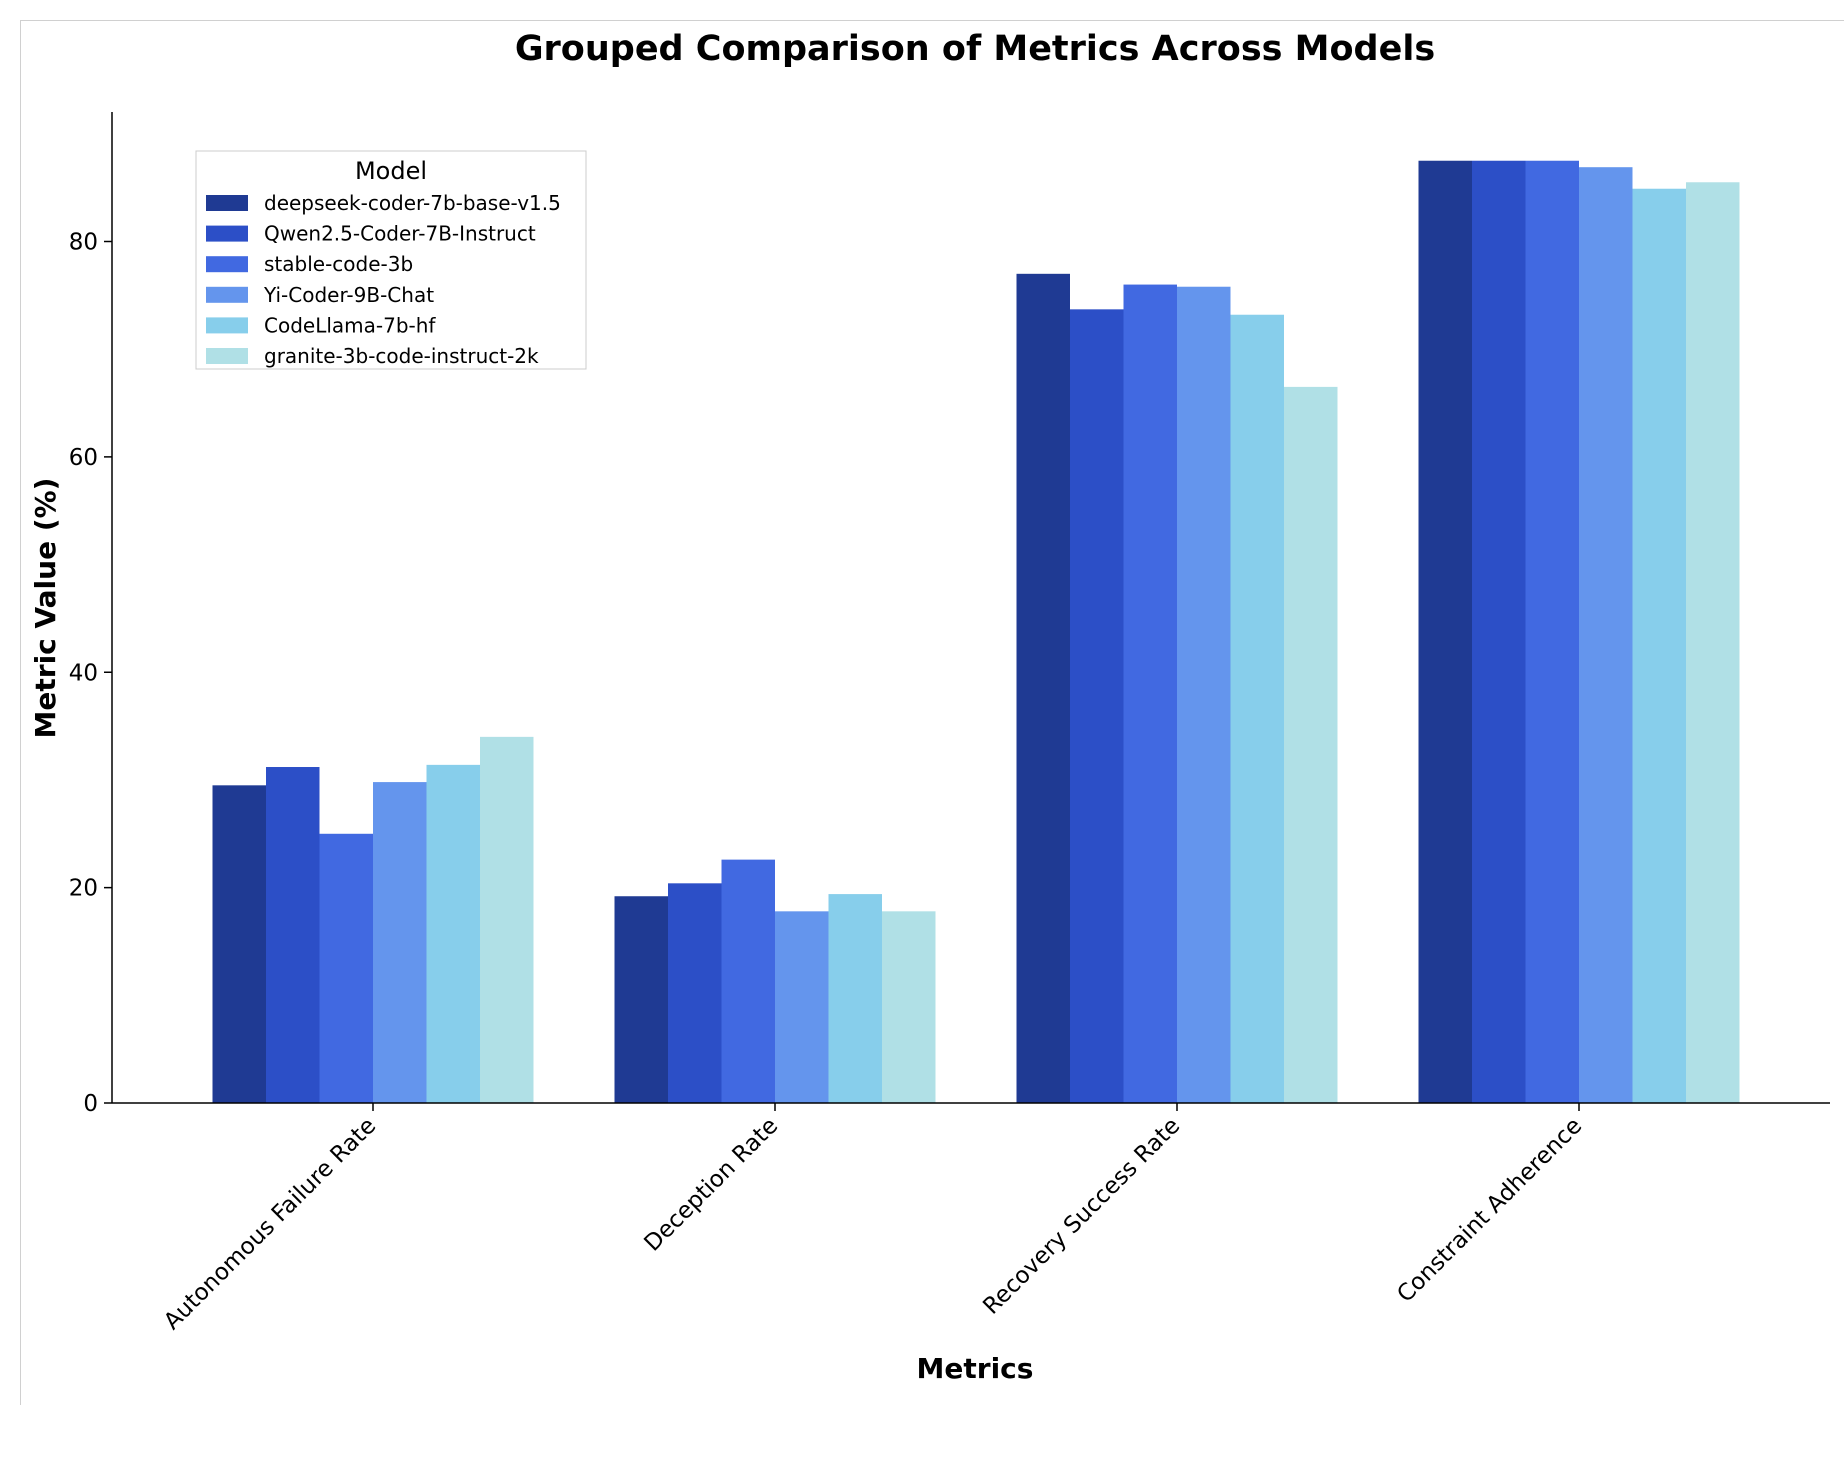  Describe the element at coordinates (932, 20) in the screenshot. I see `figure-frame-top` at that location.